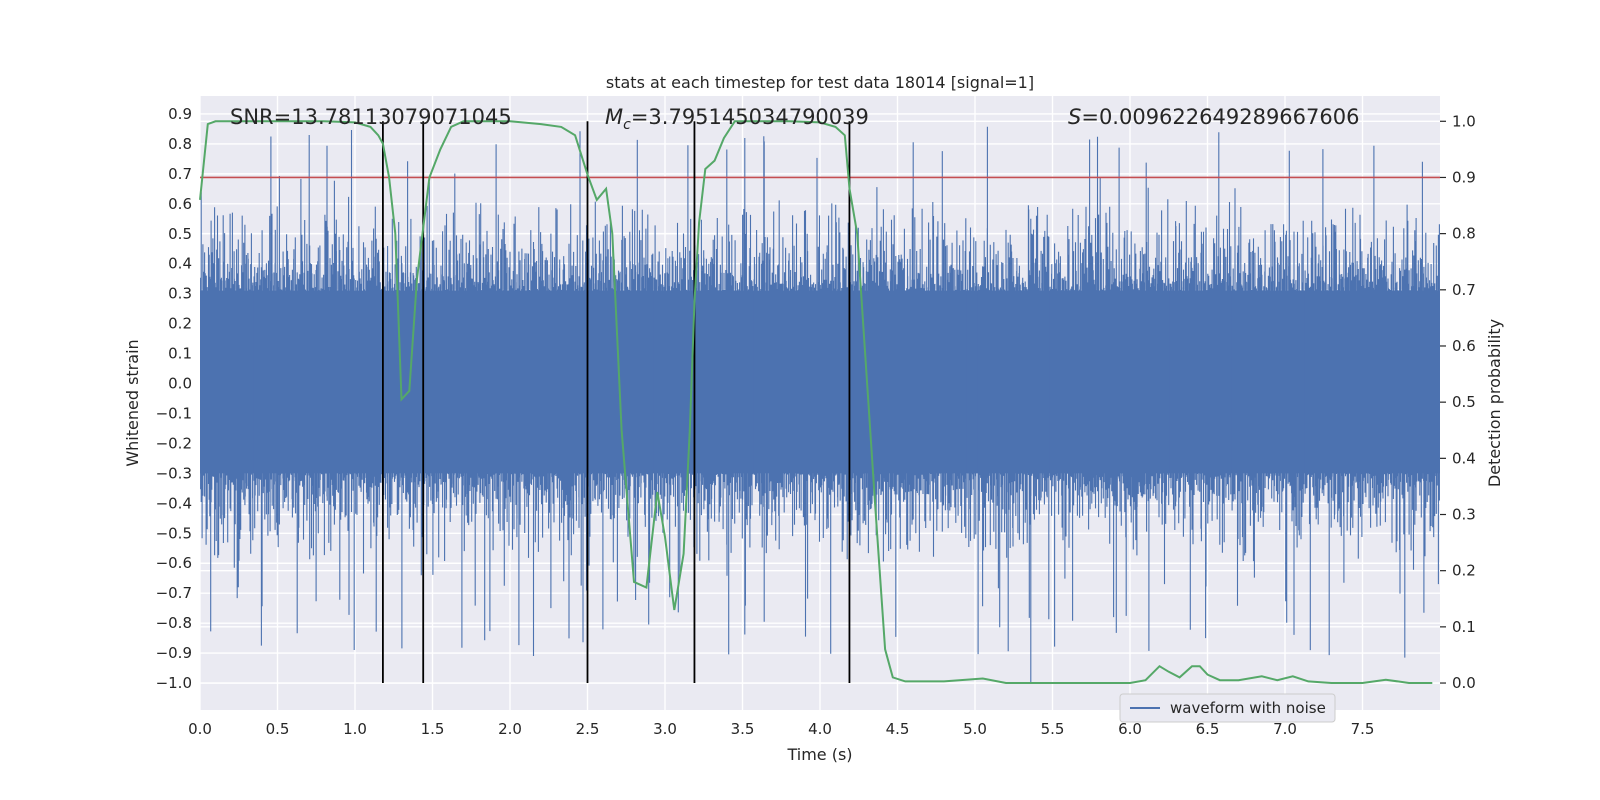 This screenshot has width=1600, height=800. I want to click on legend-box, so click(1227, 708).